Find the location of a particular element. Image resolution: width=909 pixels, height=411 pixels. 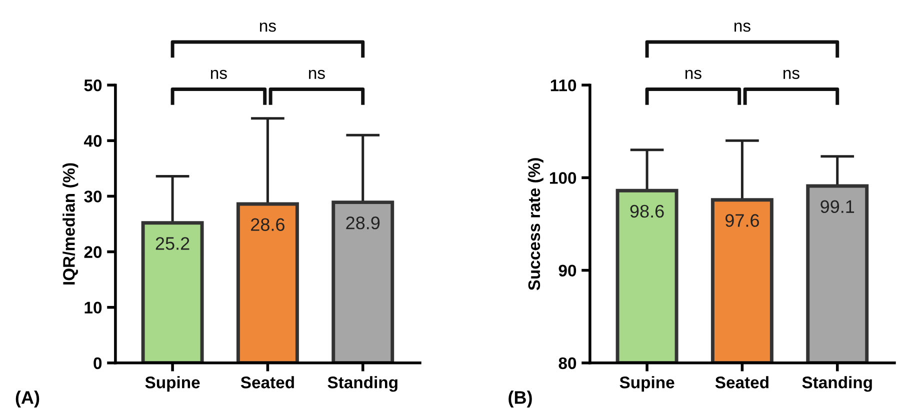

data-label: 98.6 is located at coordinates (647, 211).